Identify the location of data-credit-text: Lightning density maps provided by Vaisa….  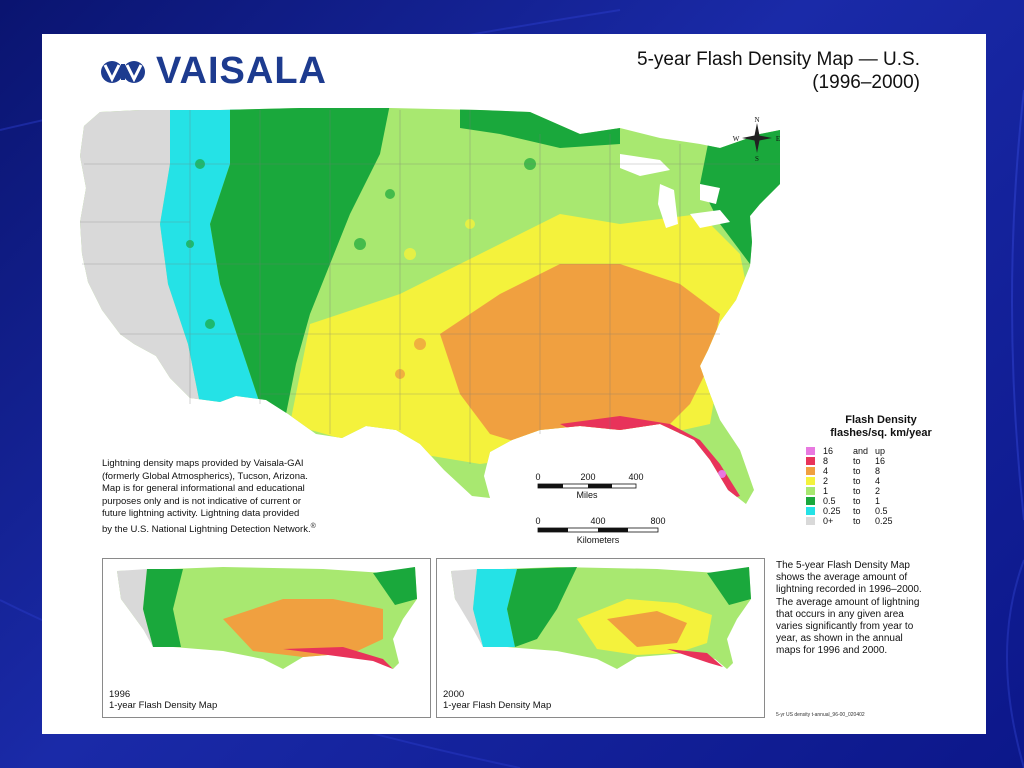
(252, 497).